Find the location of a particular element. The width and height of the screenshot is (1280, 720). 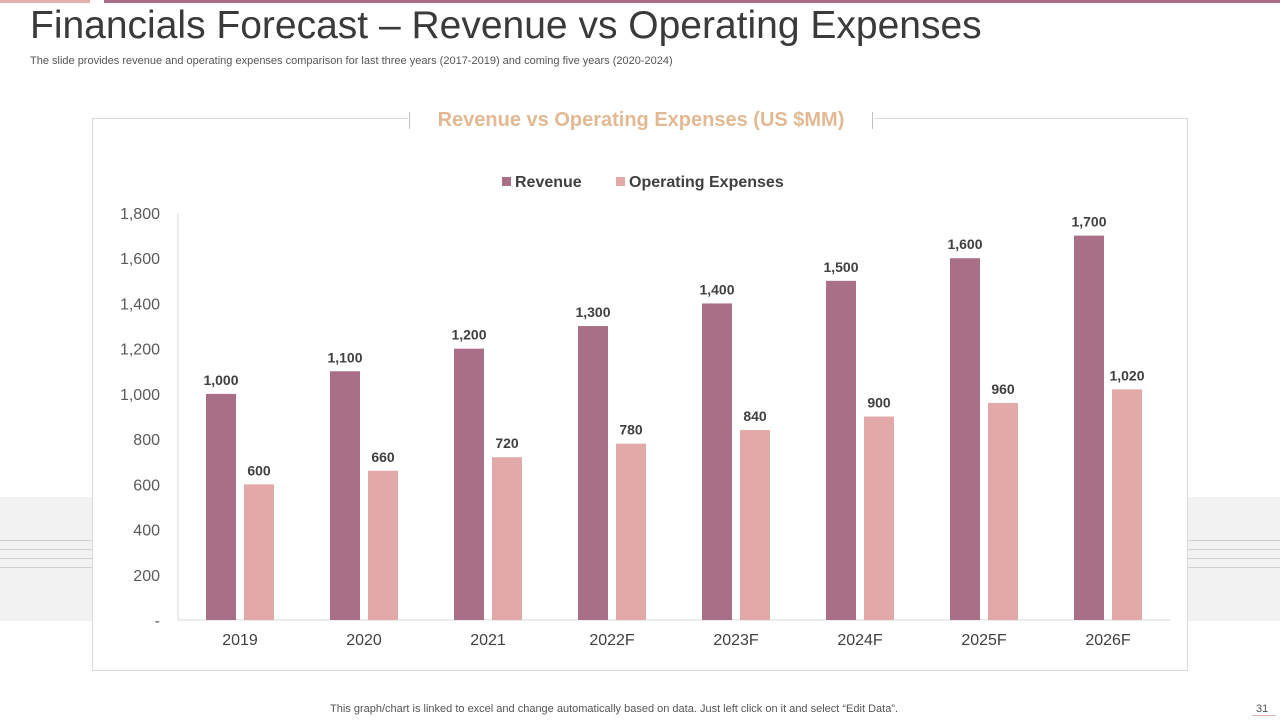

band-lines-right is located at coordinates (1232, 560).